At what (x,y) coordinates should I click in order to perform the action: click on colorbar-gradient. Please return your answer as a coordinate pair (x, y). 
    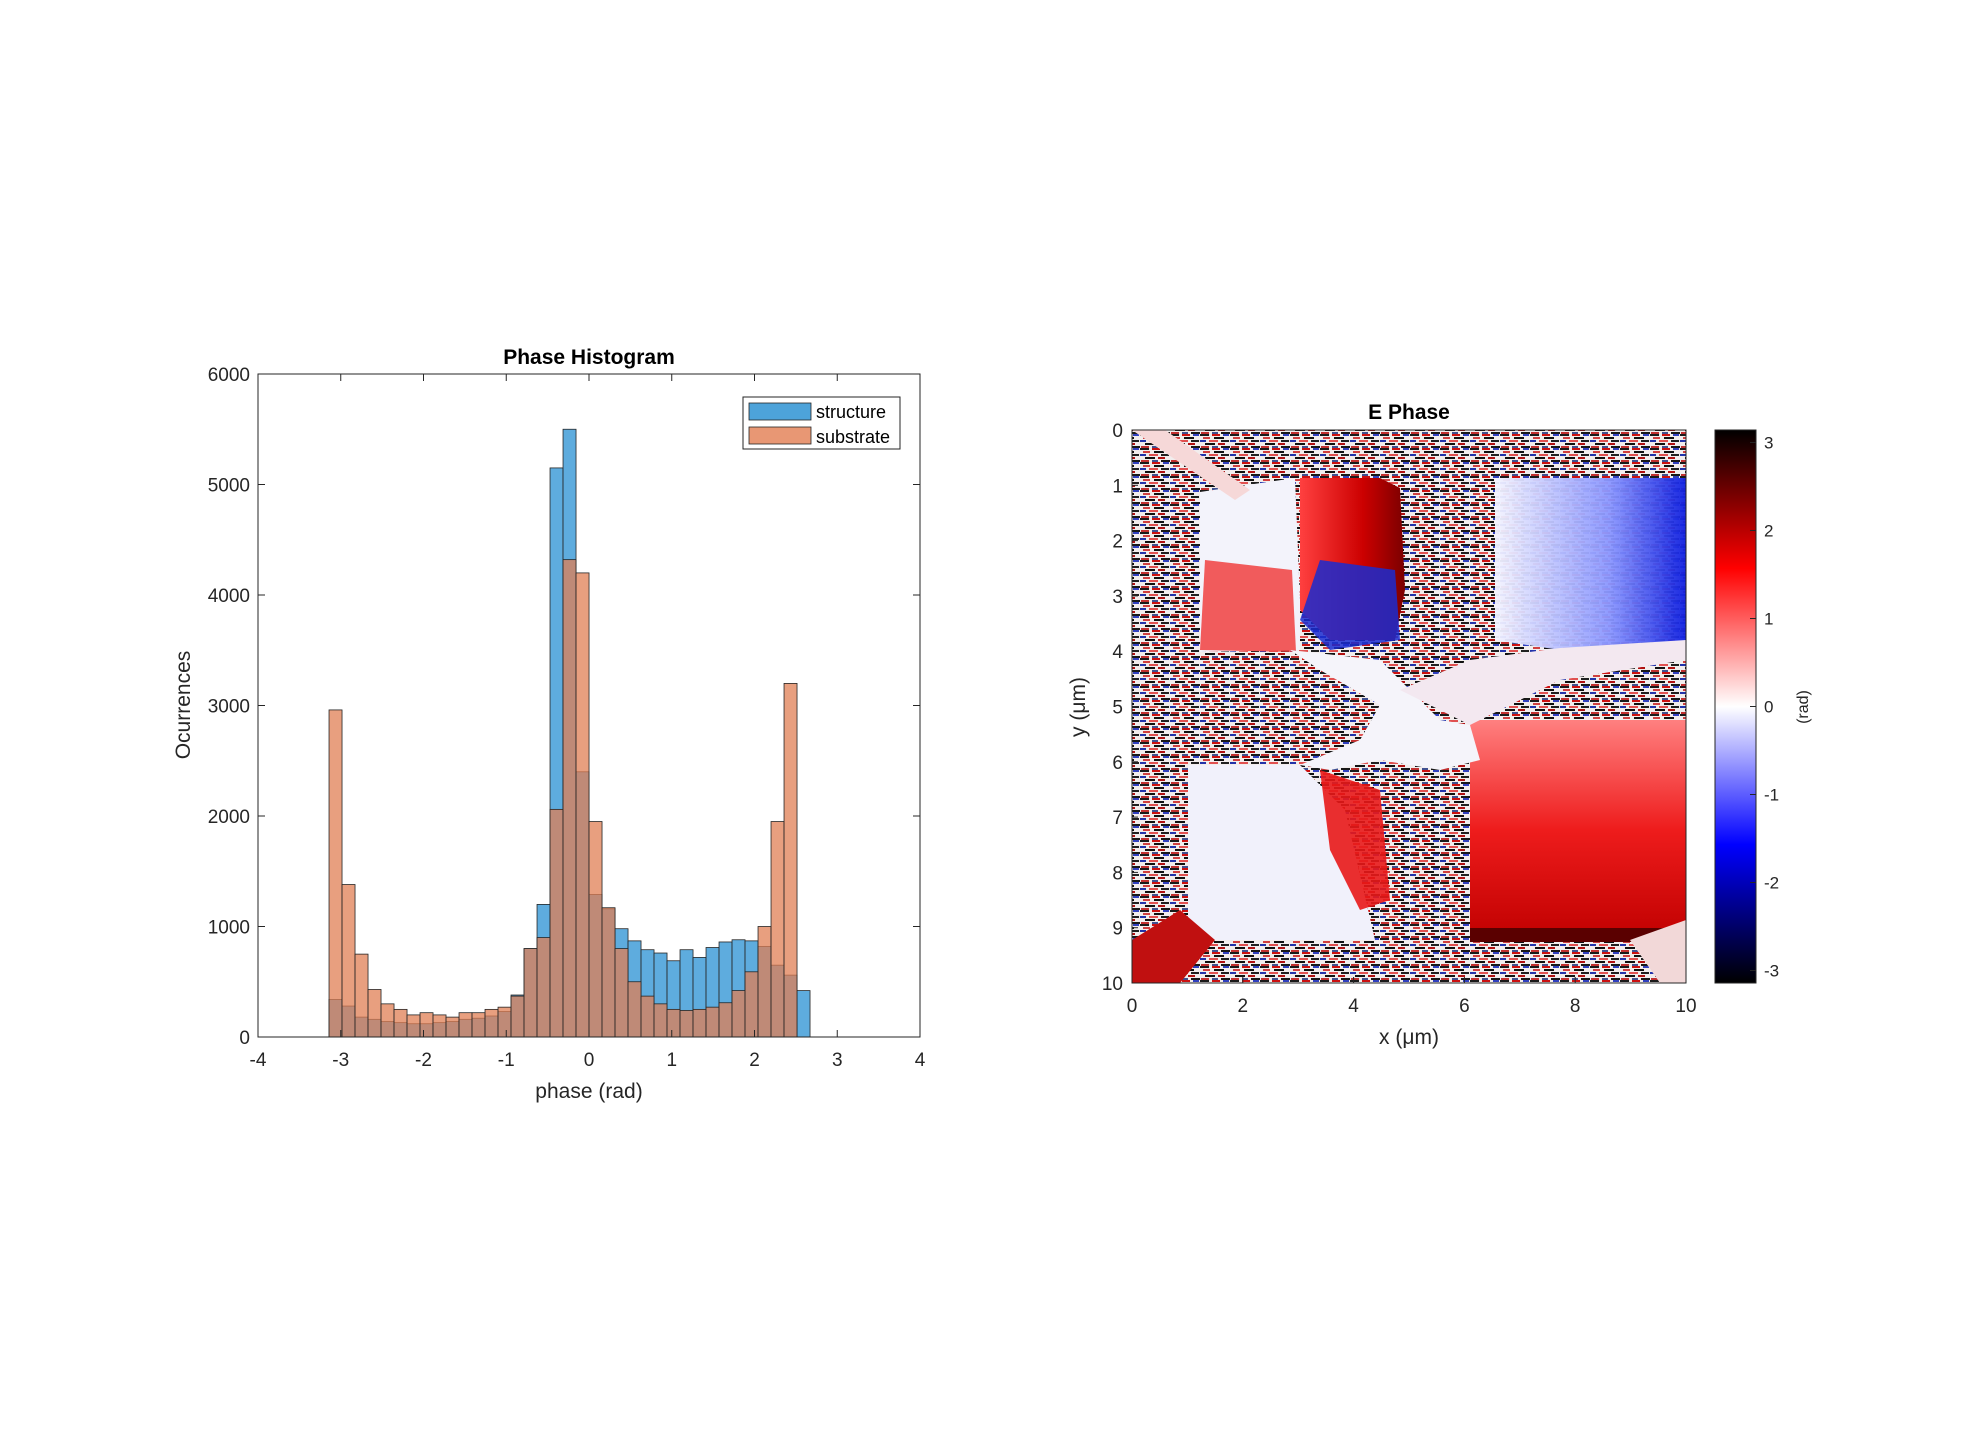
    Looking at the image, I should click on (1735, 706).